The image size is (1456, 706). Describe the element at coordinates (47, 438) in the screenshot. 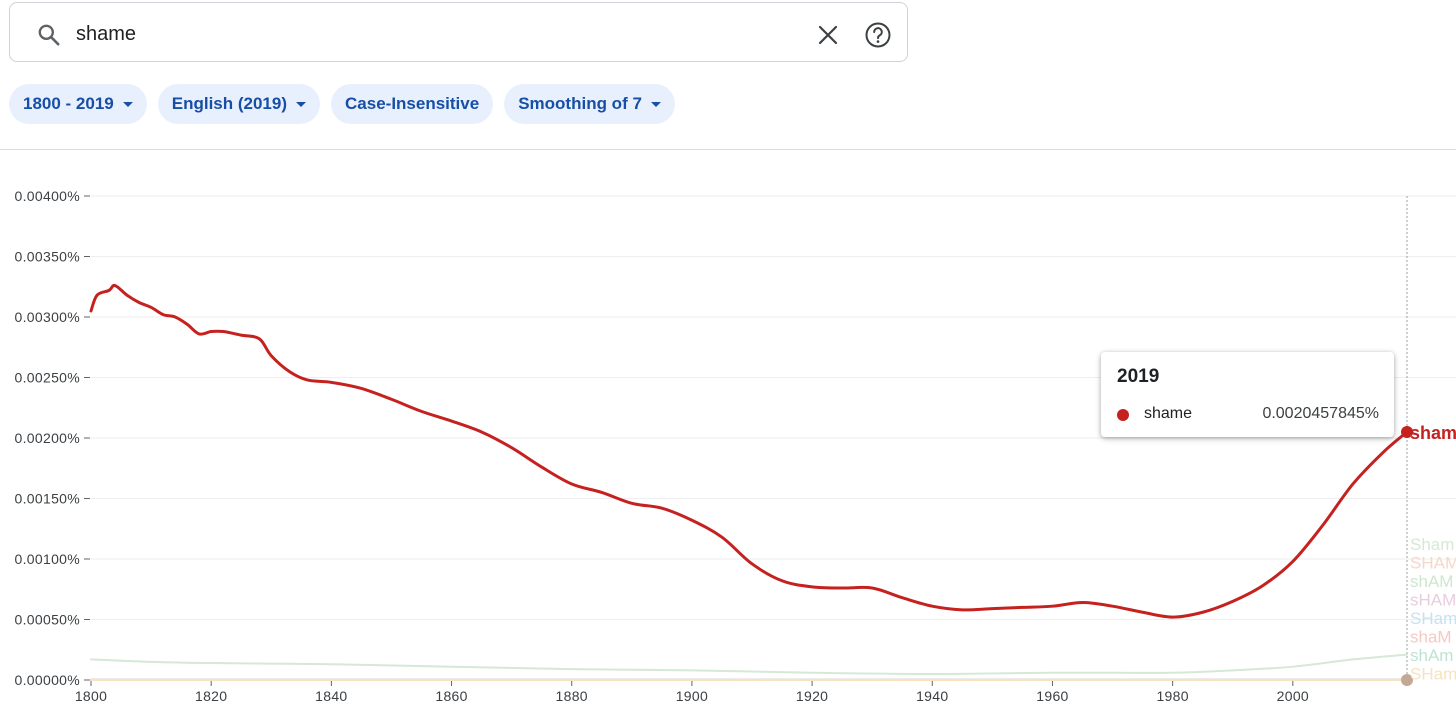

I see `y-tick-label: 0.00200%` at that location.